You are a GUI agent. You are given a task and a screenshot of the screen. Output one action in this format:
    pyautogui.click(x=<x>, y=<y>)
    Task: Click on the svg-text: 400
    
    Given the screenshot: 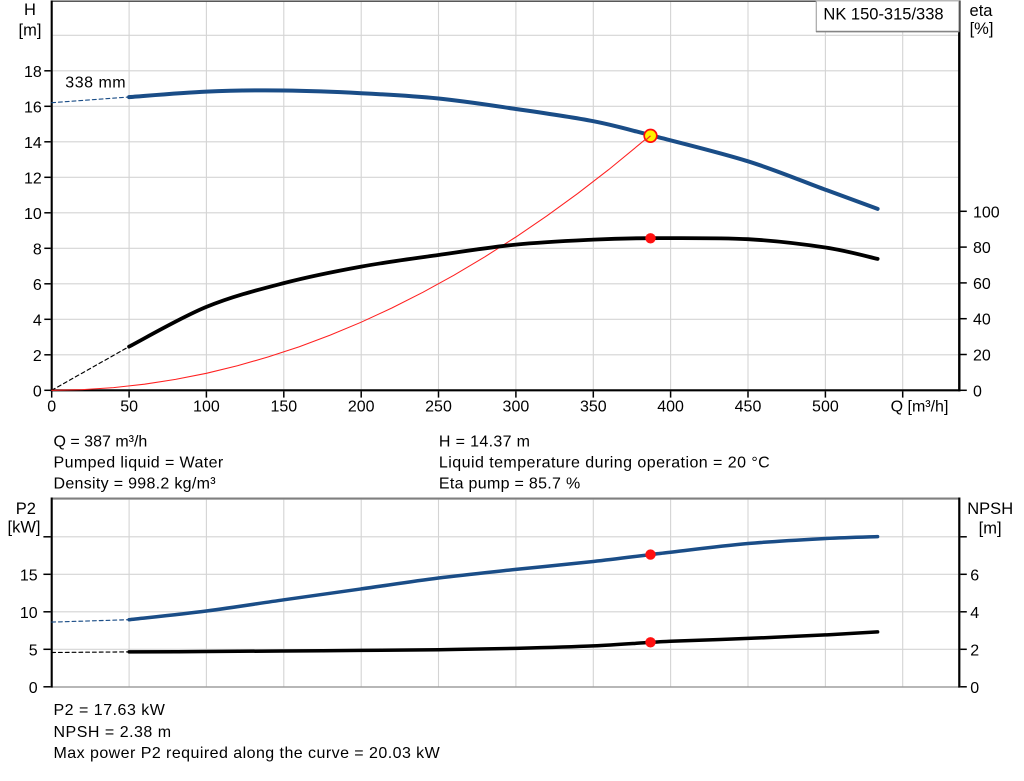 What is the action you would take?
    pyautogui.click(x=670, y=407)
    